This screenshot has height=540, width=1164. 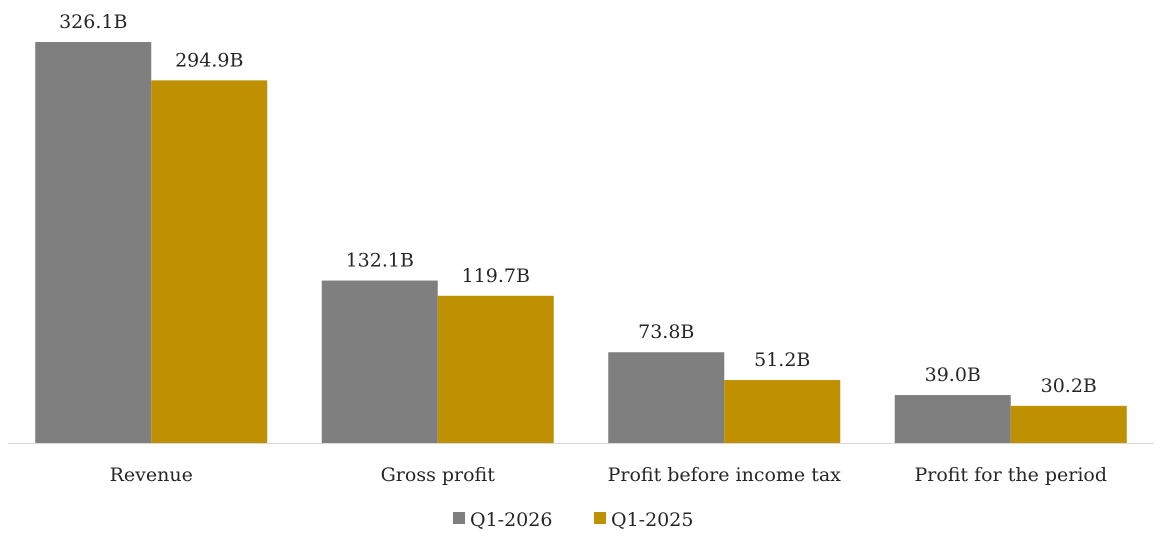 I want to click on data-label-q1-2025-revenue: 294.9B, so click(x=209, y=60).